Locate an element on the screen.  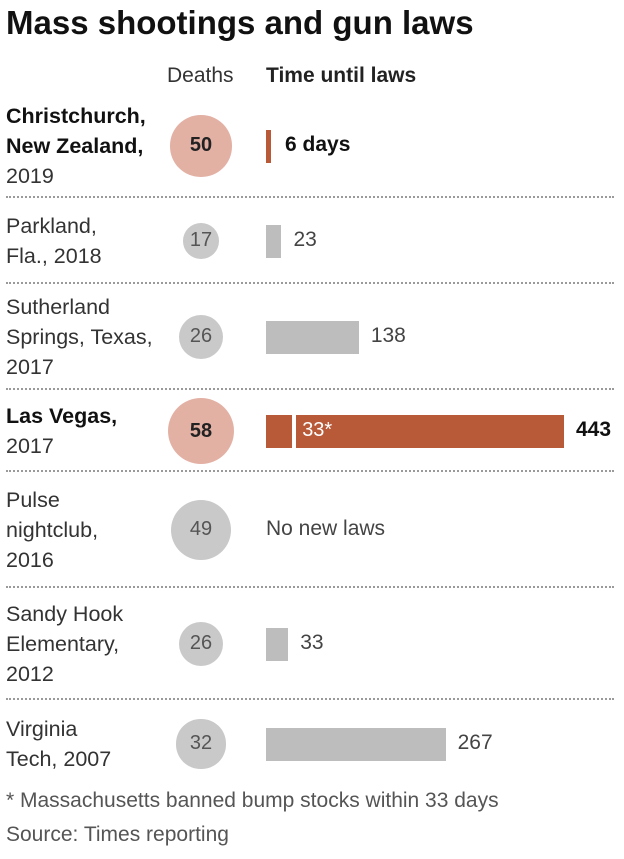
event-year: 2019 is located at coordinates (30, 176).